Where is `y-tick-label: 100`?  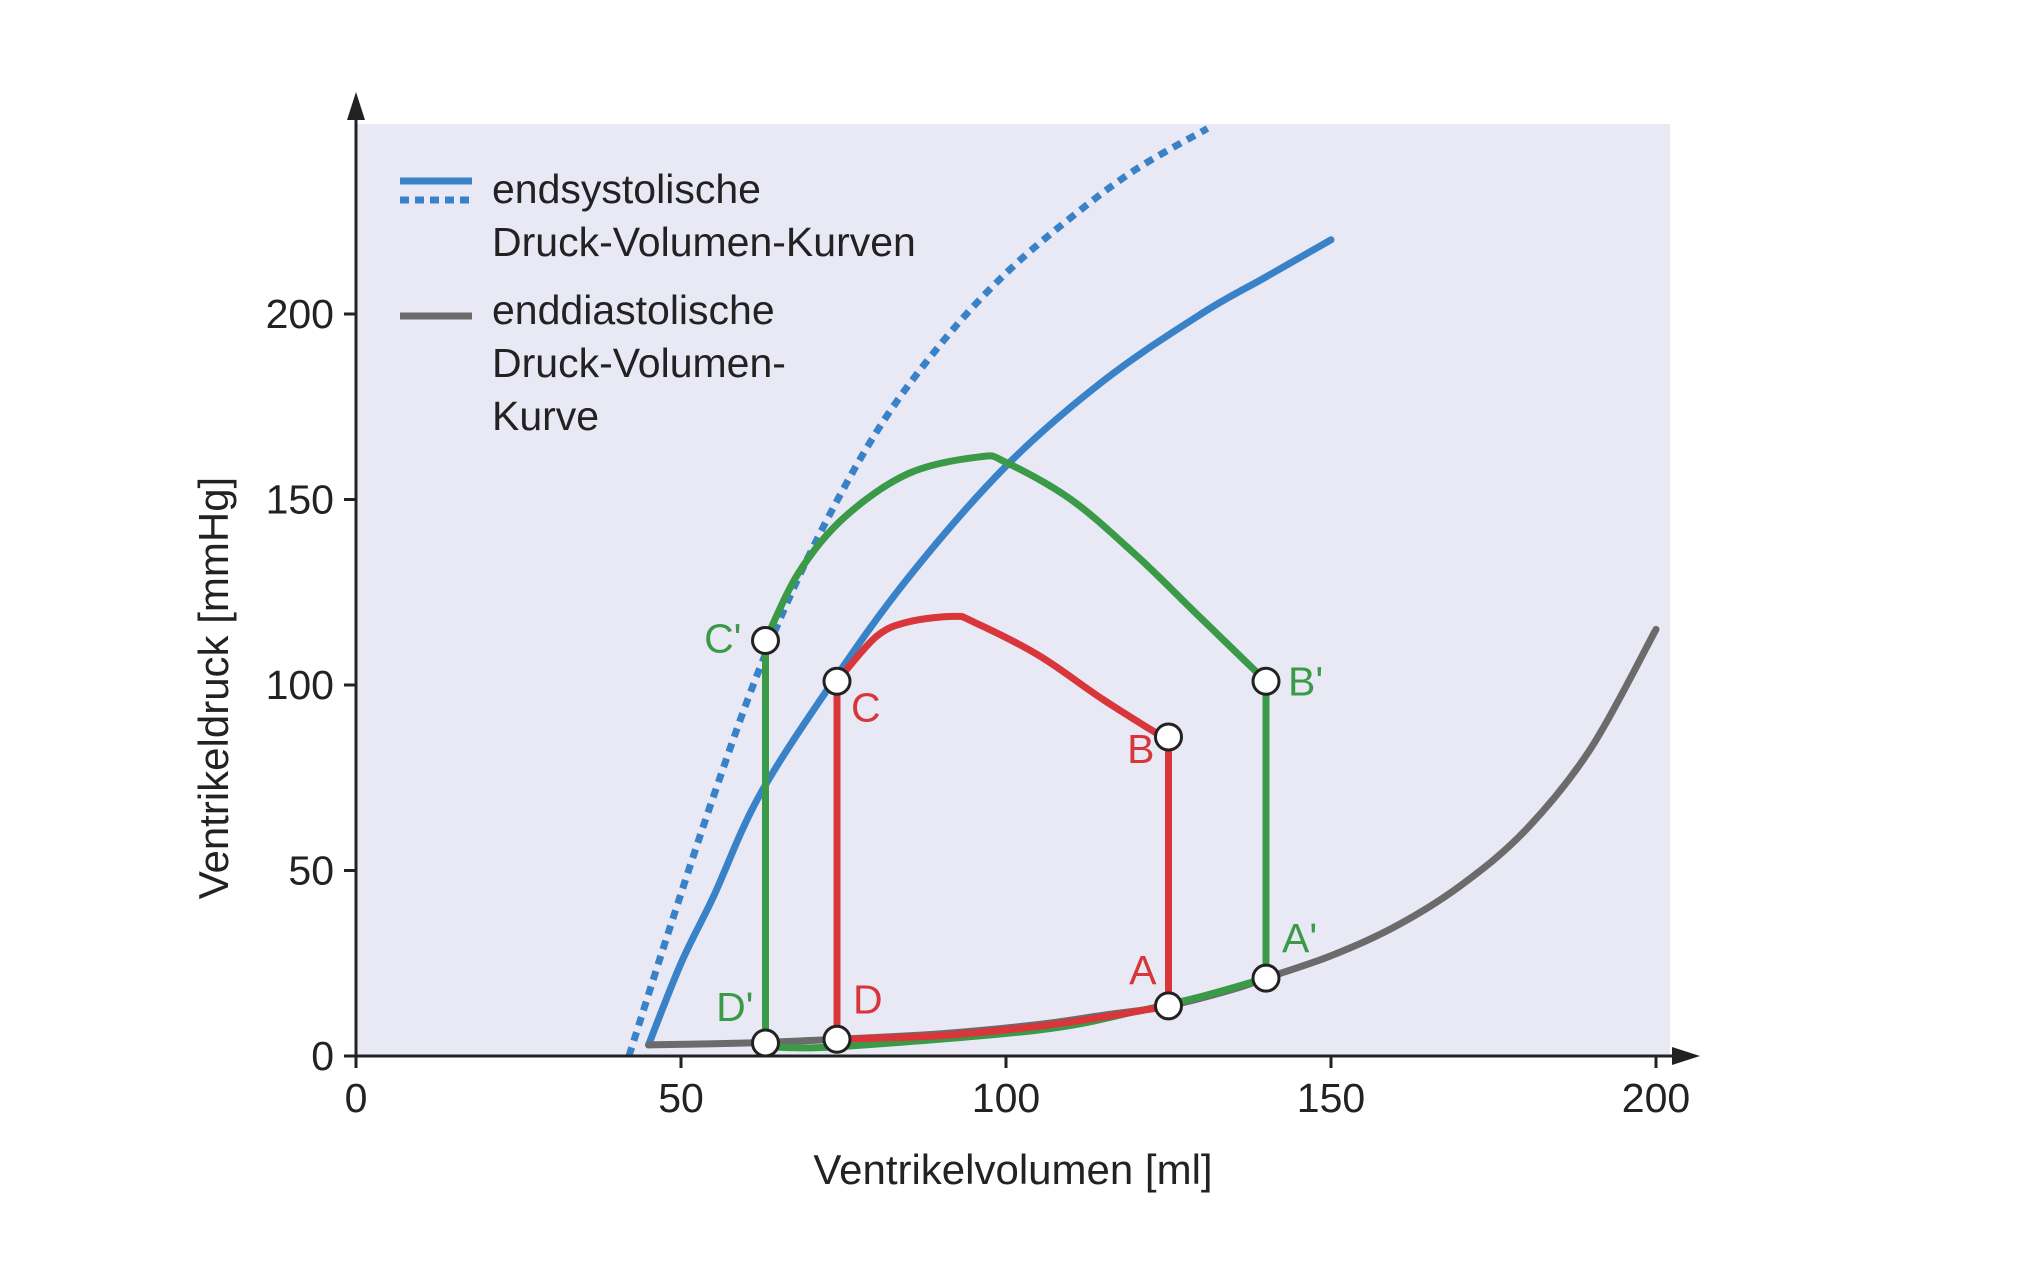 y-tick-label: 100 is located at coordinates (300, 685).